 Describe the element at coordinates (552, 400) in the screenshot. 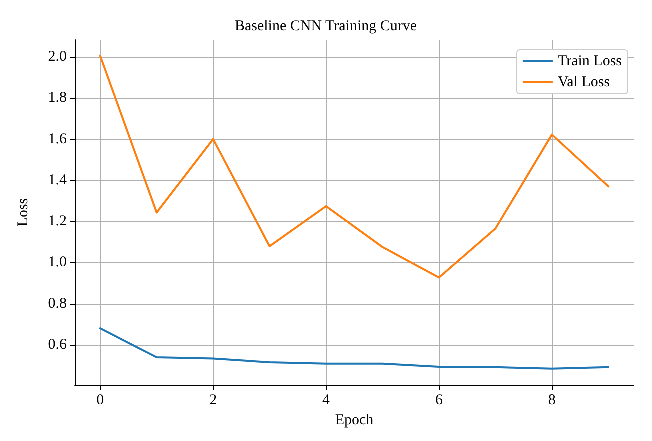

I see `x-tick-label: 8` at that location.